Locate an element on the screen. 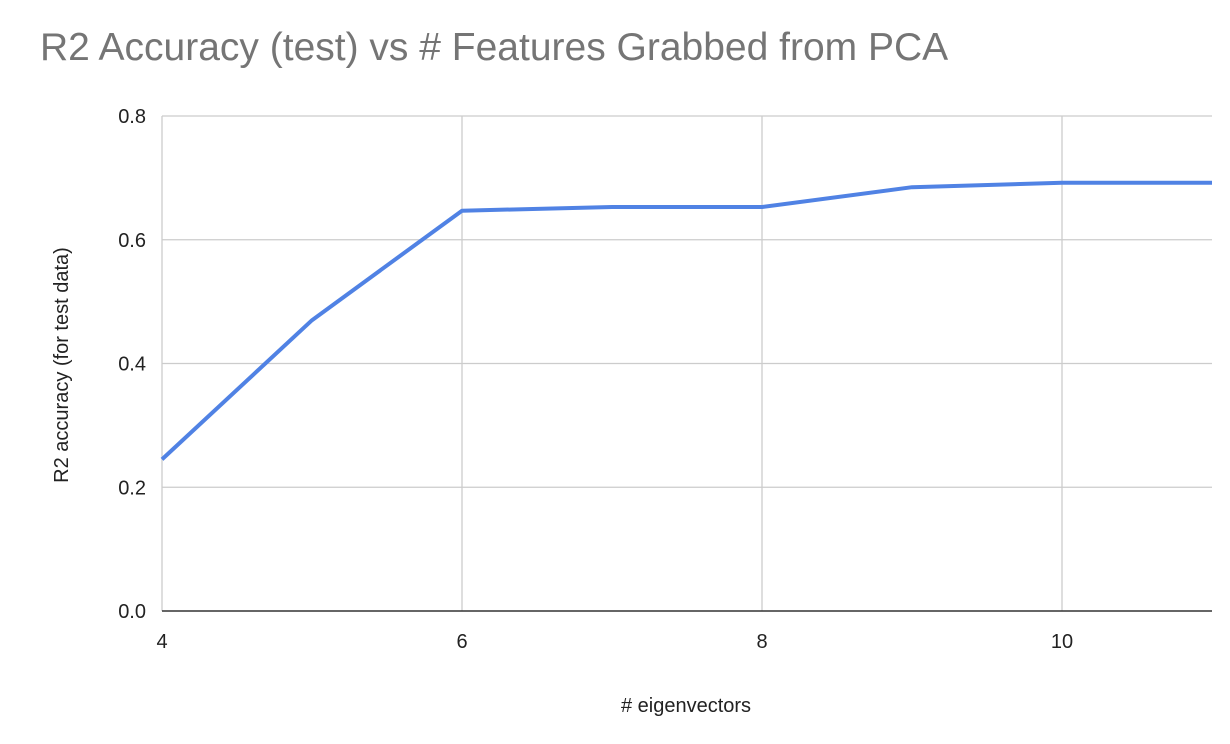 The image size is (1230, 744). y-tick-label: 0.8 is located at coordinates (132, 117).